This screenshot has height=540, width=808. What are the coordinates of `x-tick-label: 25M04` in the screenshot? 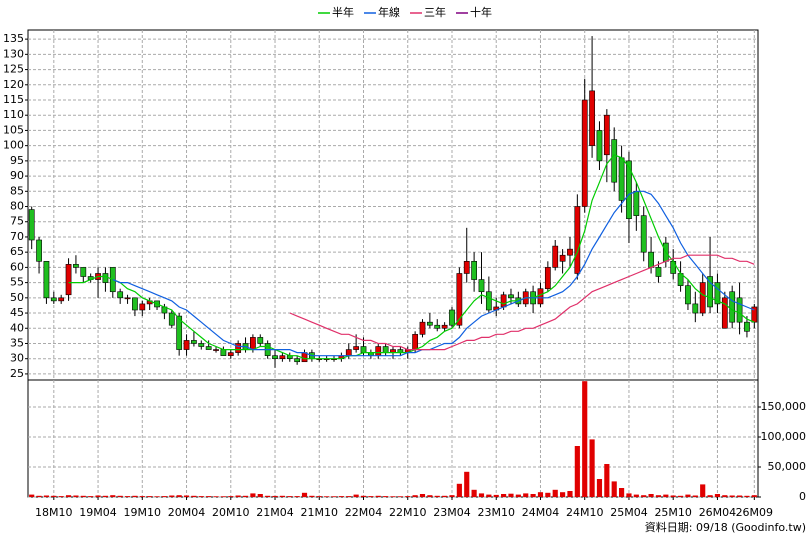 It's located at (629, 512).